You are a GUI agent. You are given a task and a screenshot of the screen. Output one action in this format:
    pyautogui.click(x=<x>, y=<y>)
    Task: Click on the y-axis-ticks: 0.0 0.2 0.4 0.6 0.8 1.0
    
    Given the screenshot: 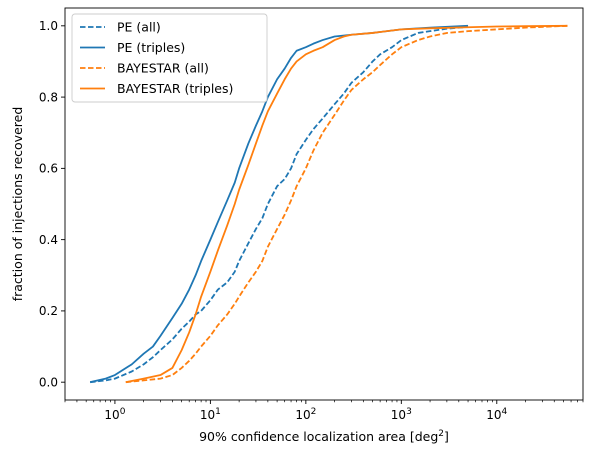 What is the action you would take?
    pyautogui.click(x=52, y=204)
    